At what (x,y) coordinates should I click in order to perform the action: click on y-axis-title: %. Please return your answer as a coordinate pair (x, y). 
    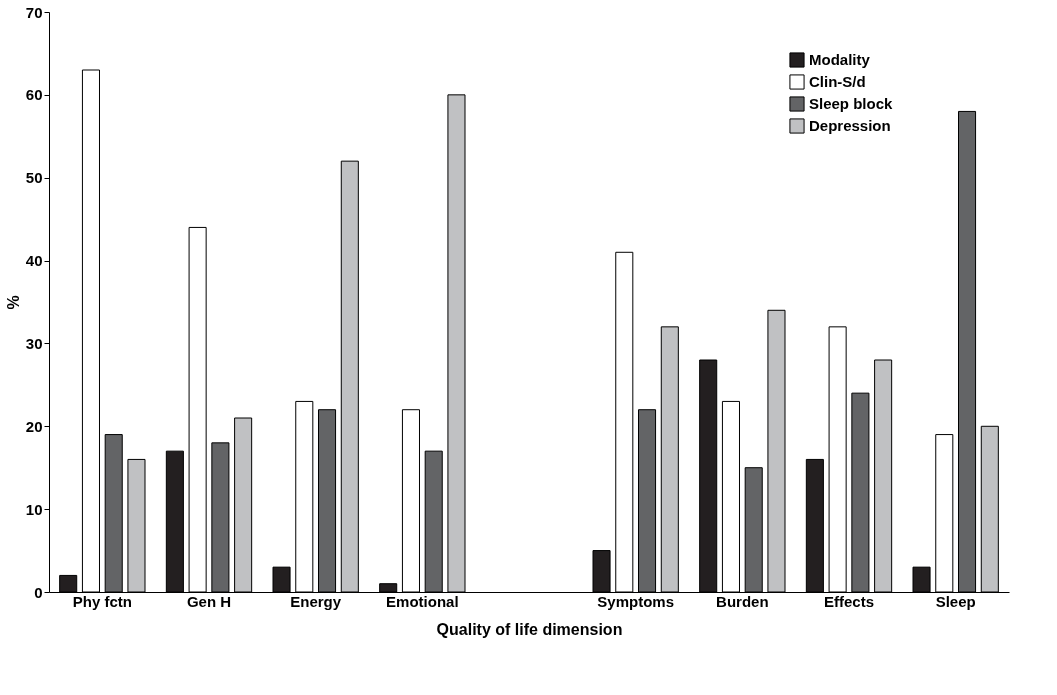
    Looking at the image, I should click on (13, 302).